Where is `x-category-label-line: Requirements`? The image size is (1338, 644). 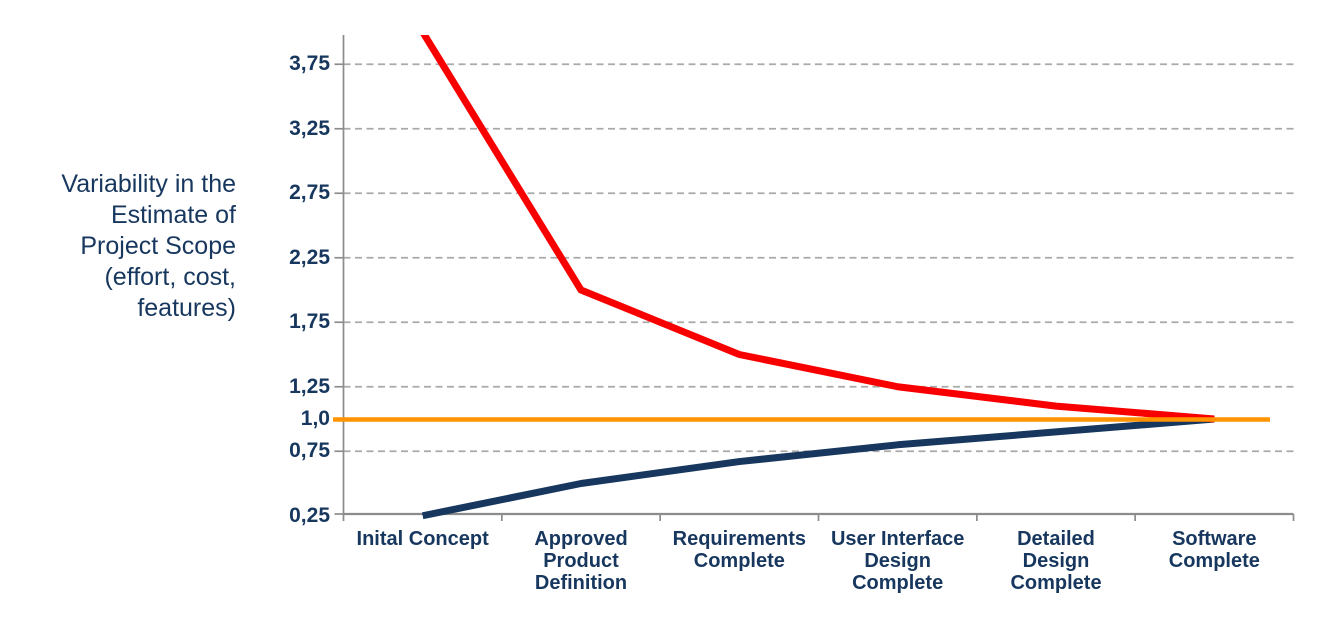
x-category-label-line: Requirements is located at coordinates (739, 539).